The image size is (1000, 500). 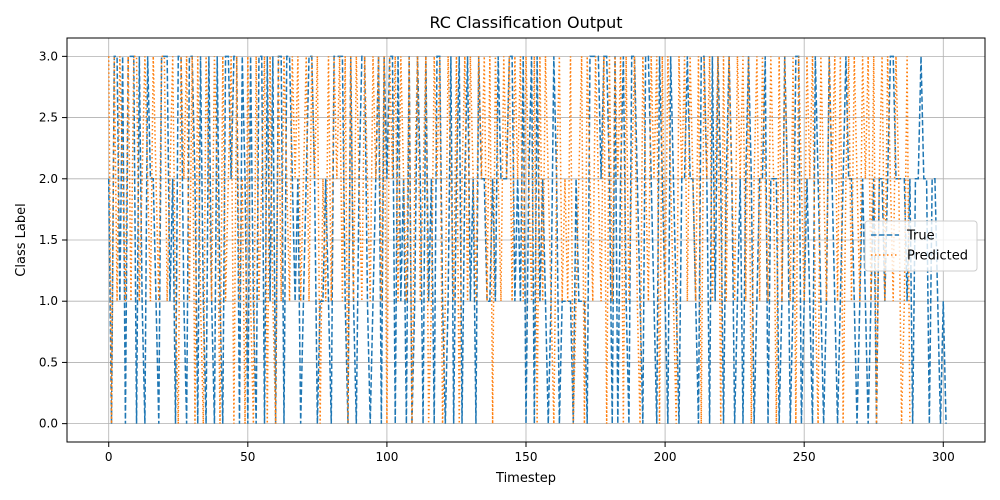 I want to click on x-tick-label: 250, so click(x=804, y=457).